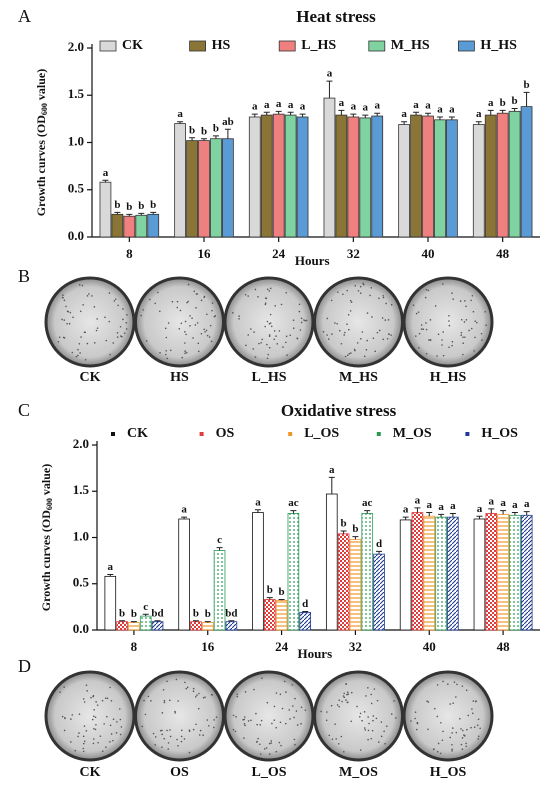  What do you see at coordinates (90, 772) in the screenshot?
I see `plate-label: CK` at bounding box center [90, 772].